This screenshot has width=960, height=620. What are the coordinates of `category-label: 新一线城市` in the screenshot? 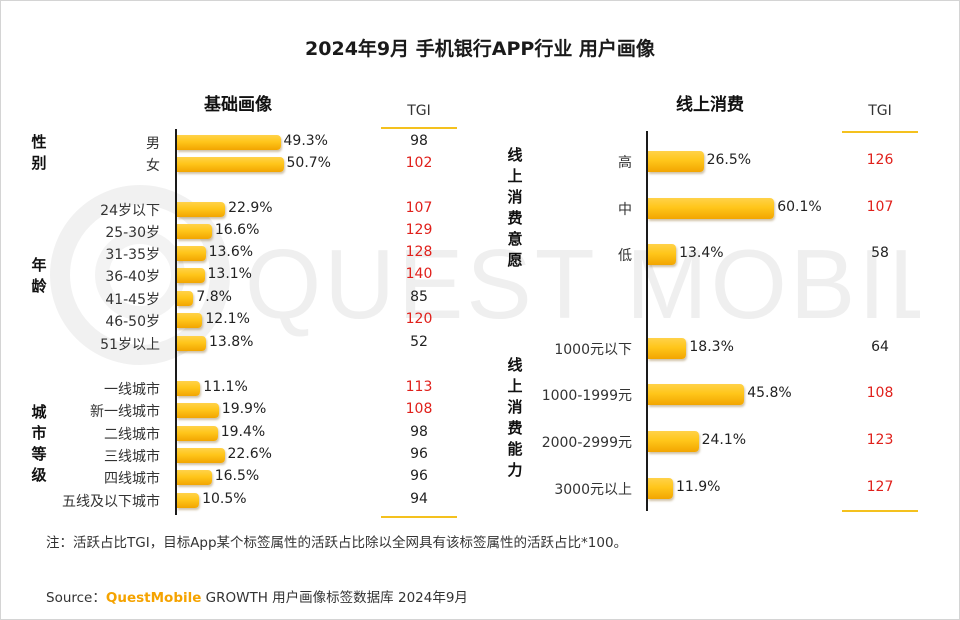 It's located at (125, 412).